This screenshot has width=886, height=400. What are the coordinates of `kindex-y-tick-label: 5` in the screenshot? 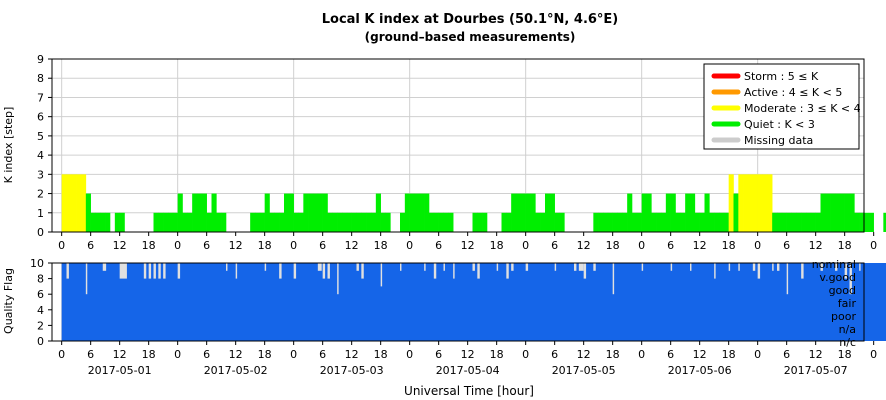 It's located at (40, 136).